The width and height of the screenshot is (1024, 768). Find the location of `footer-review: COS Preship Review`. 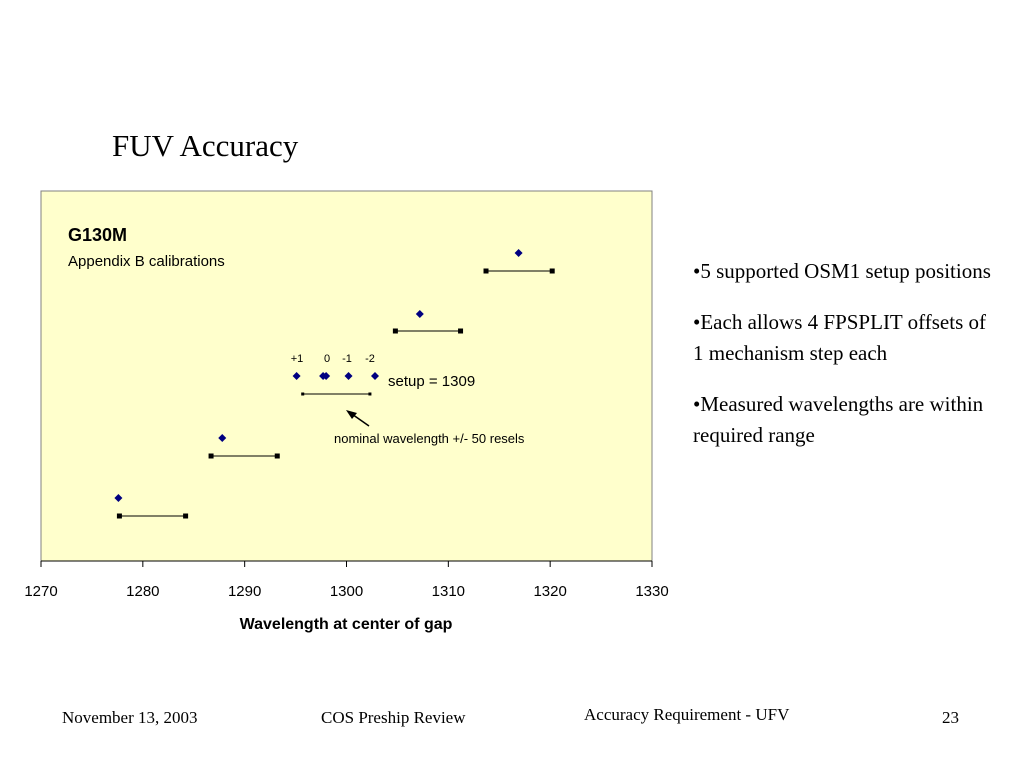

footer-review: COS Preship Review is located at coordinates (393, 717).